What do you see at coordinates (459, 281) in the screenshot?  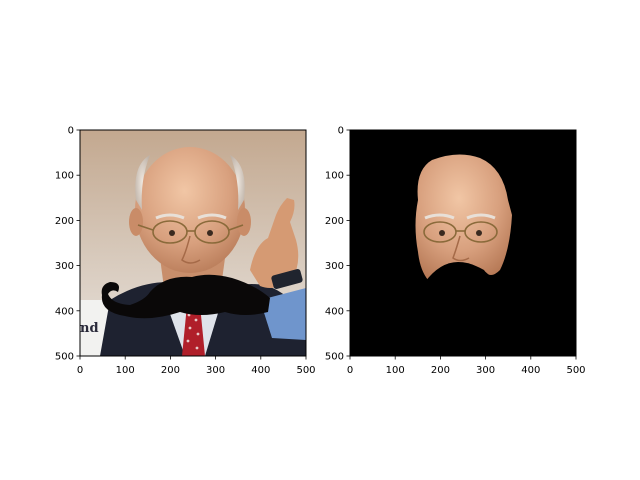 I see `mustache-mask` at bounding box center [459, 281].